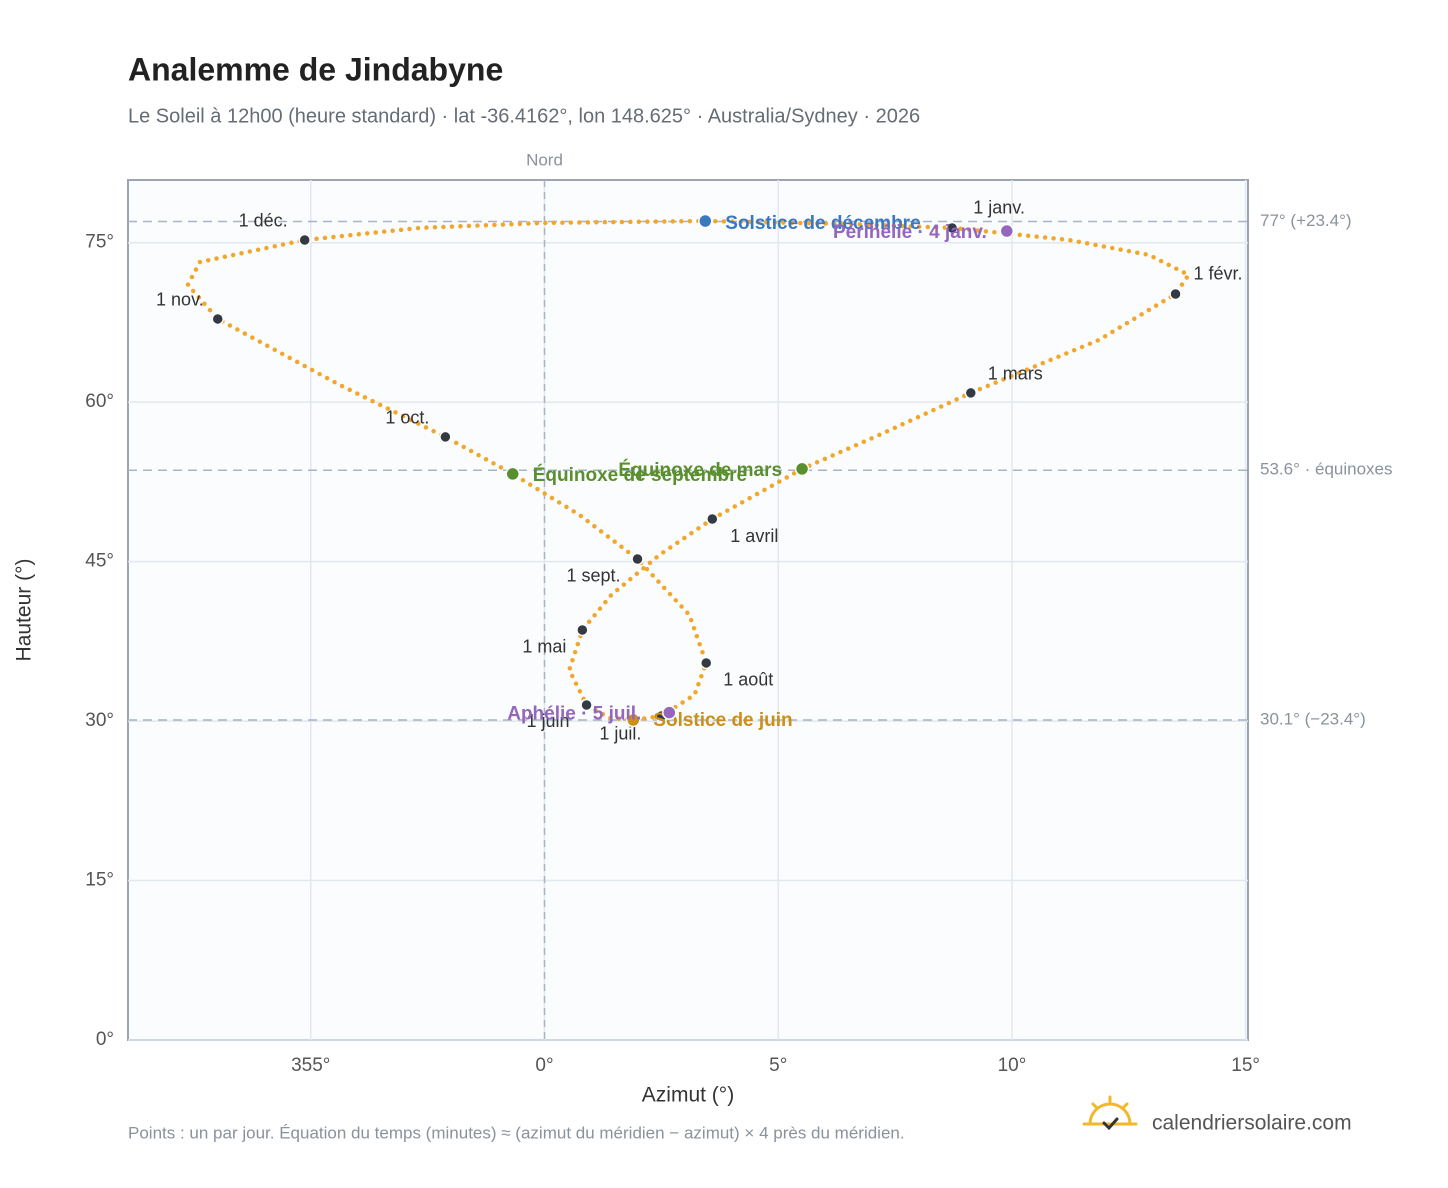 This screenshot has width=1448, height=1188. What do you see at coordinates (700, 470) in the screenshot?
I see `event-label: Équinoxe de mars` at bounding box center [700, 470].